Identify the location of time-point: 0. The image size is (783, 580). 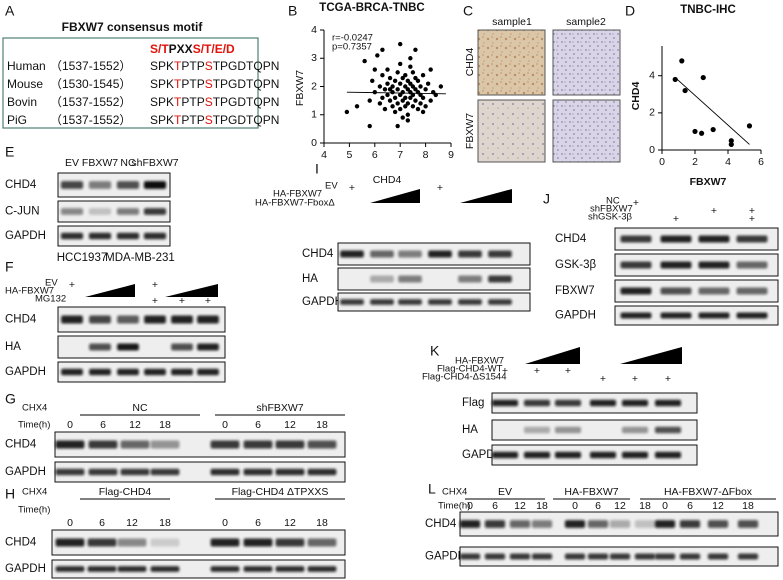
(70, 425).